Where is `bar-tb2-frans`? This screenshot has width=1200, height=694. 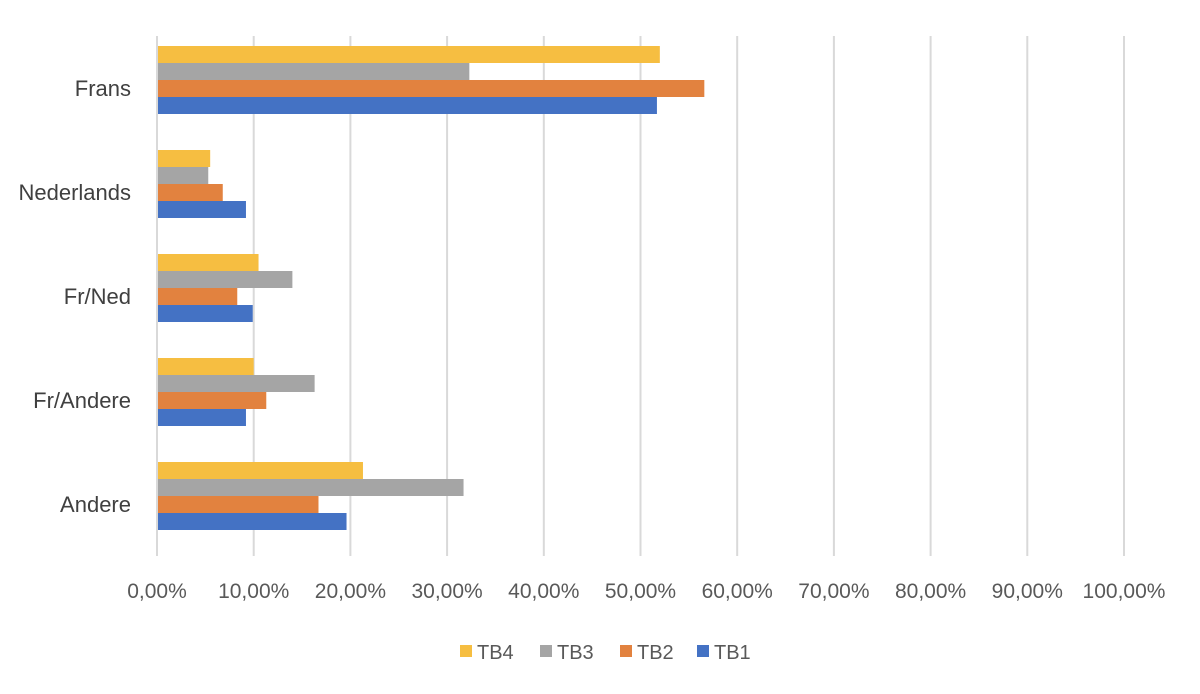
bar-tb2-frans is located at coordinates (431, 88).